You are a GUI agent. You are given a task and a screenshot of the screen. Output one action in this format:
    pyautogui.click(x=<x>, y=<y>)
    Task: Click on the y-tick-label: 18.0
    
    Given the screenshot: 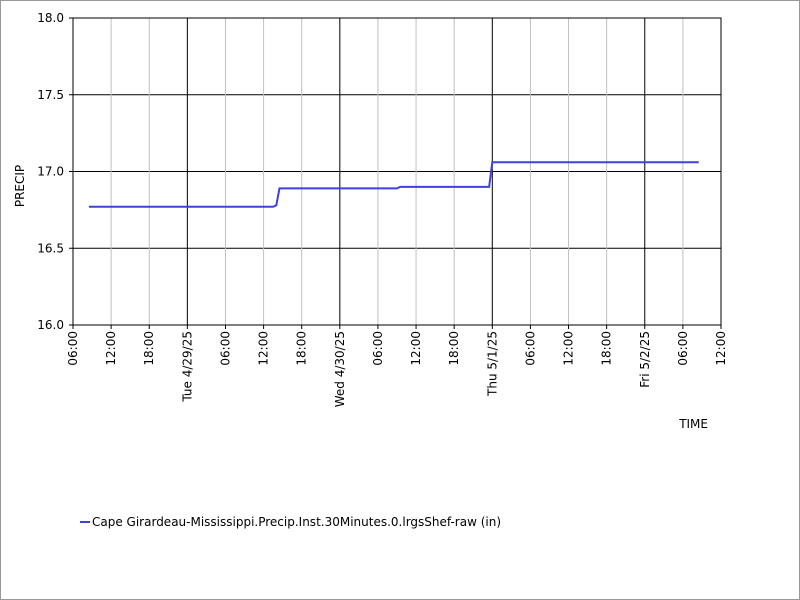 What is the action you would take?
    pyautogui.click(x=50, y=18)
    